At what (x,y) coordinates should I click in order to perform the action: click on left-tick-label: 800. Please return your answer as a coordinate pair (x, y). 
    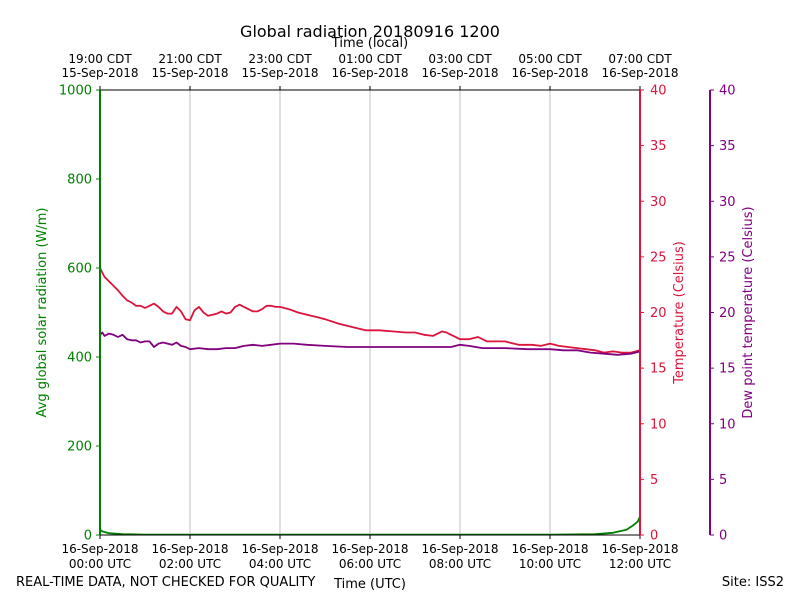
    Looking at the image, I should click on (79, 180).